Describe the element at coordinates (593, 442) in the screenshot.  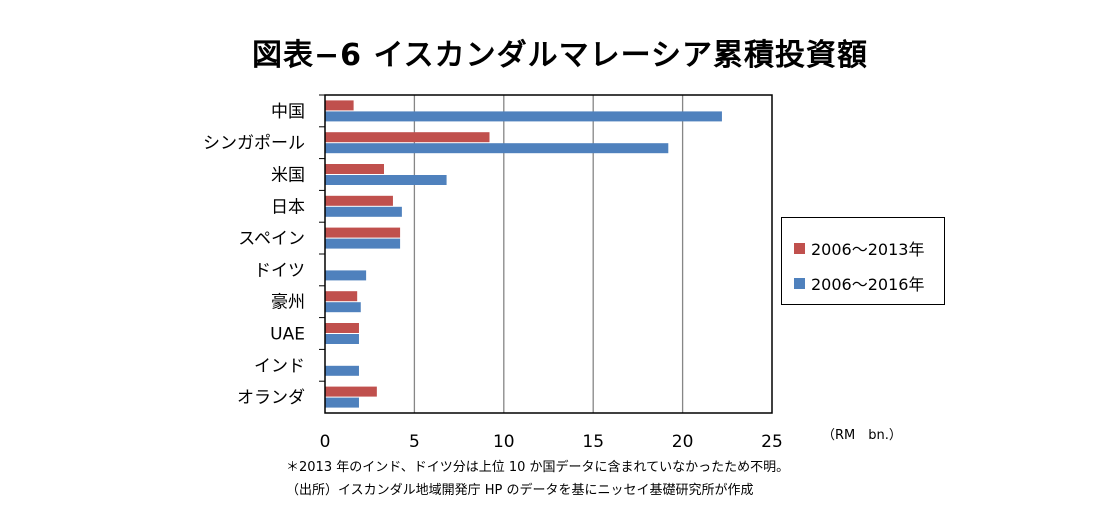
I see `x-tick-label: 15` at that location.